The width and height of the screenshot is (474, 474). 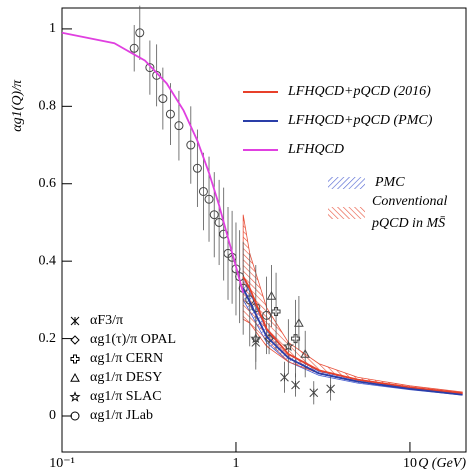 What do you see at coordinates (126, 377) in the screenshot?
I see `legend-label: αg1/π DESY` at bounding box center [126, 377].